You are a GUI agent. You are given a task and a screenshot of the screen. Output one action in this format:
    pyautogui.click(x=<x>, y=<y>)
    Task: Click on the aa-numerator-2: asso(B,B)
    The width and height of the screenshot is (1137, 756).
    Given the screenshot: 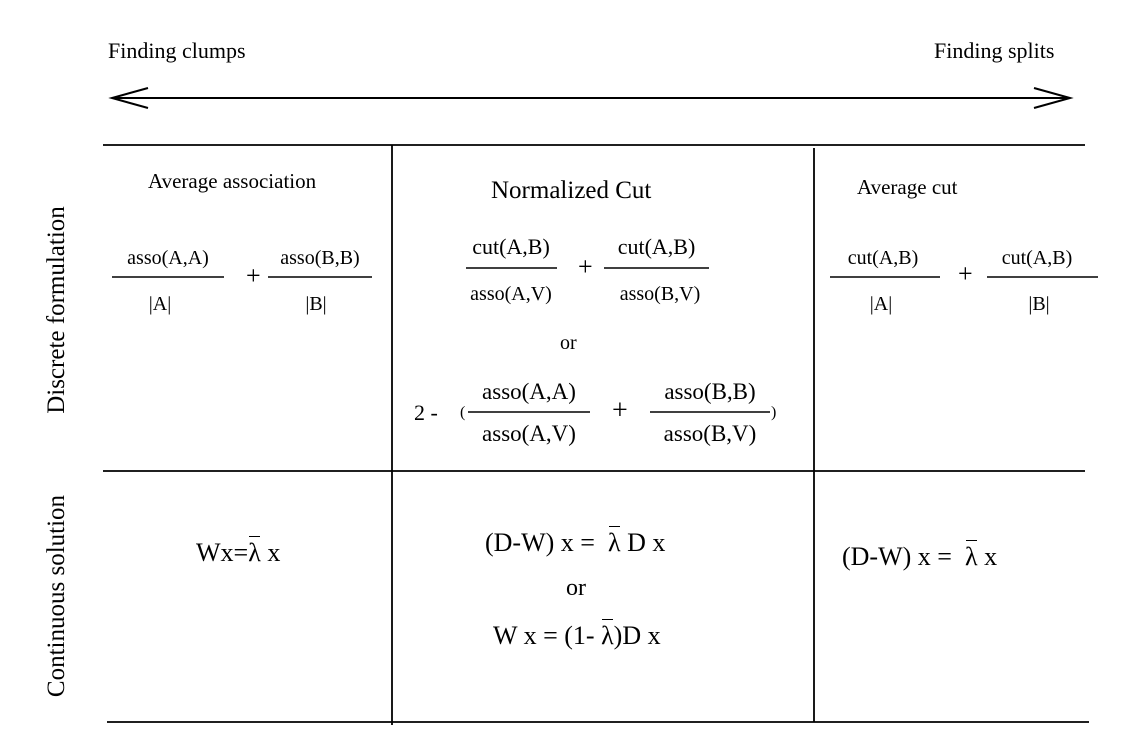 What is the action you would take?
    pyautogui.click(x=320, y=258)
    